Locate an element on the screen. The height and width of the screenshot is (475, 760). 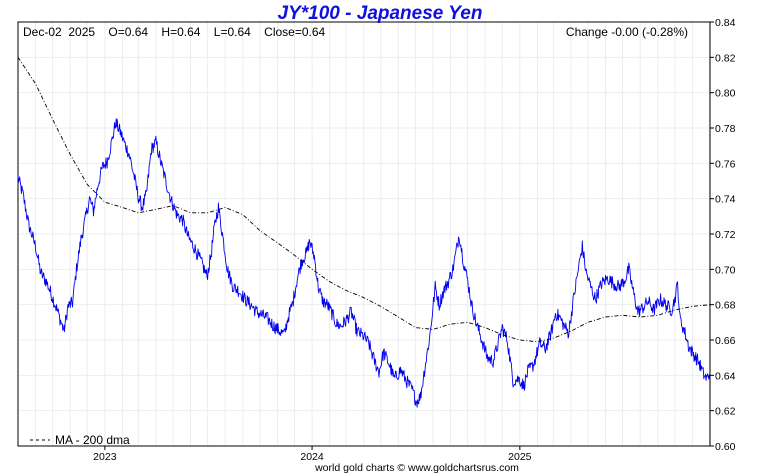
x-tick-label: 2023 is located at coordinates (105, 457).